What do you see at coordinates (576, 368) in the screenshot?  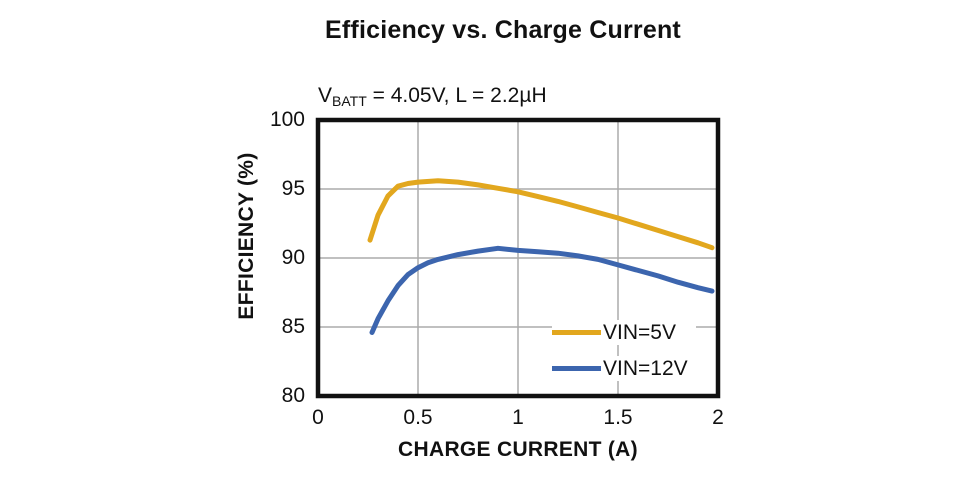 I see `legend-line-sample-vin-12v` at bounding box center [576, 368].